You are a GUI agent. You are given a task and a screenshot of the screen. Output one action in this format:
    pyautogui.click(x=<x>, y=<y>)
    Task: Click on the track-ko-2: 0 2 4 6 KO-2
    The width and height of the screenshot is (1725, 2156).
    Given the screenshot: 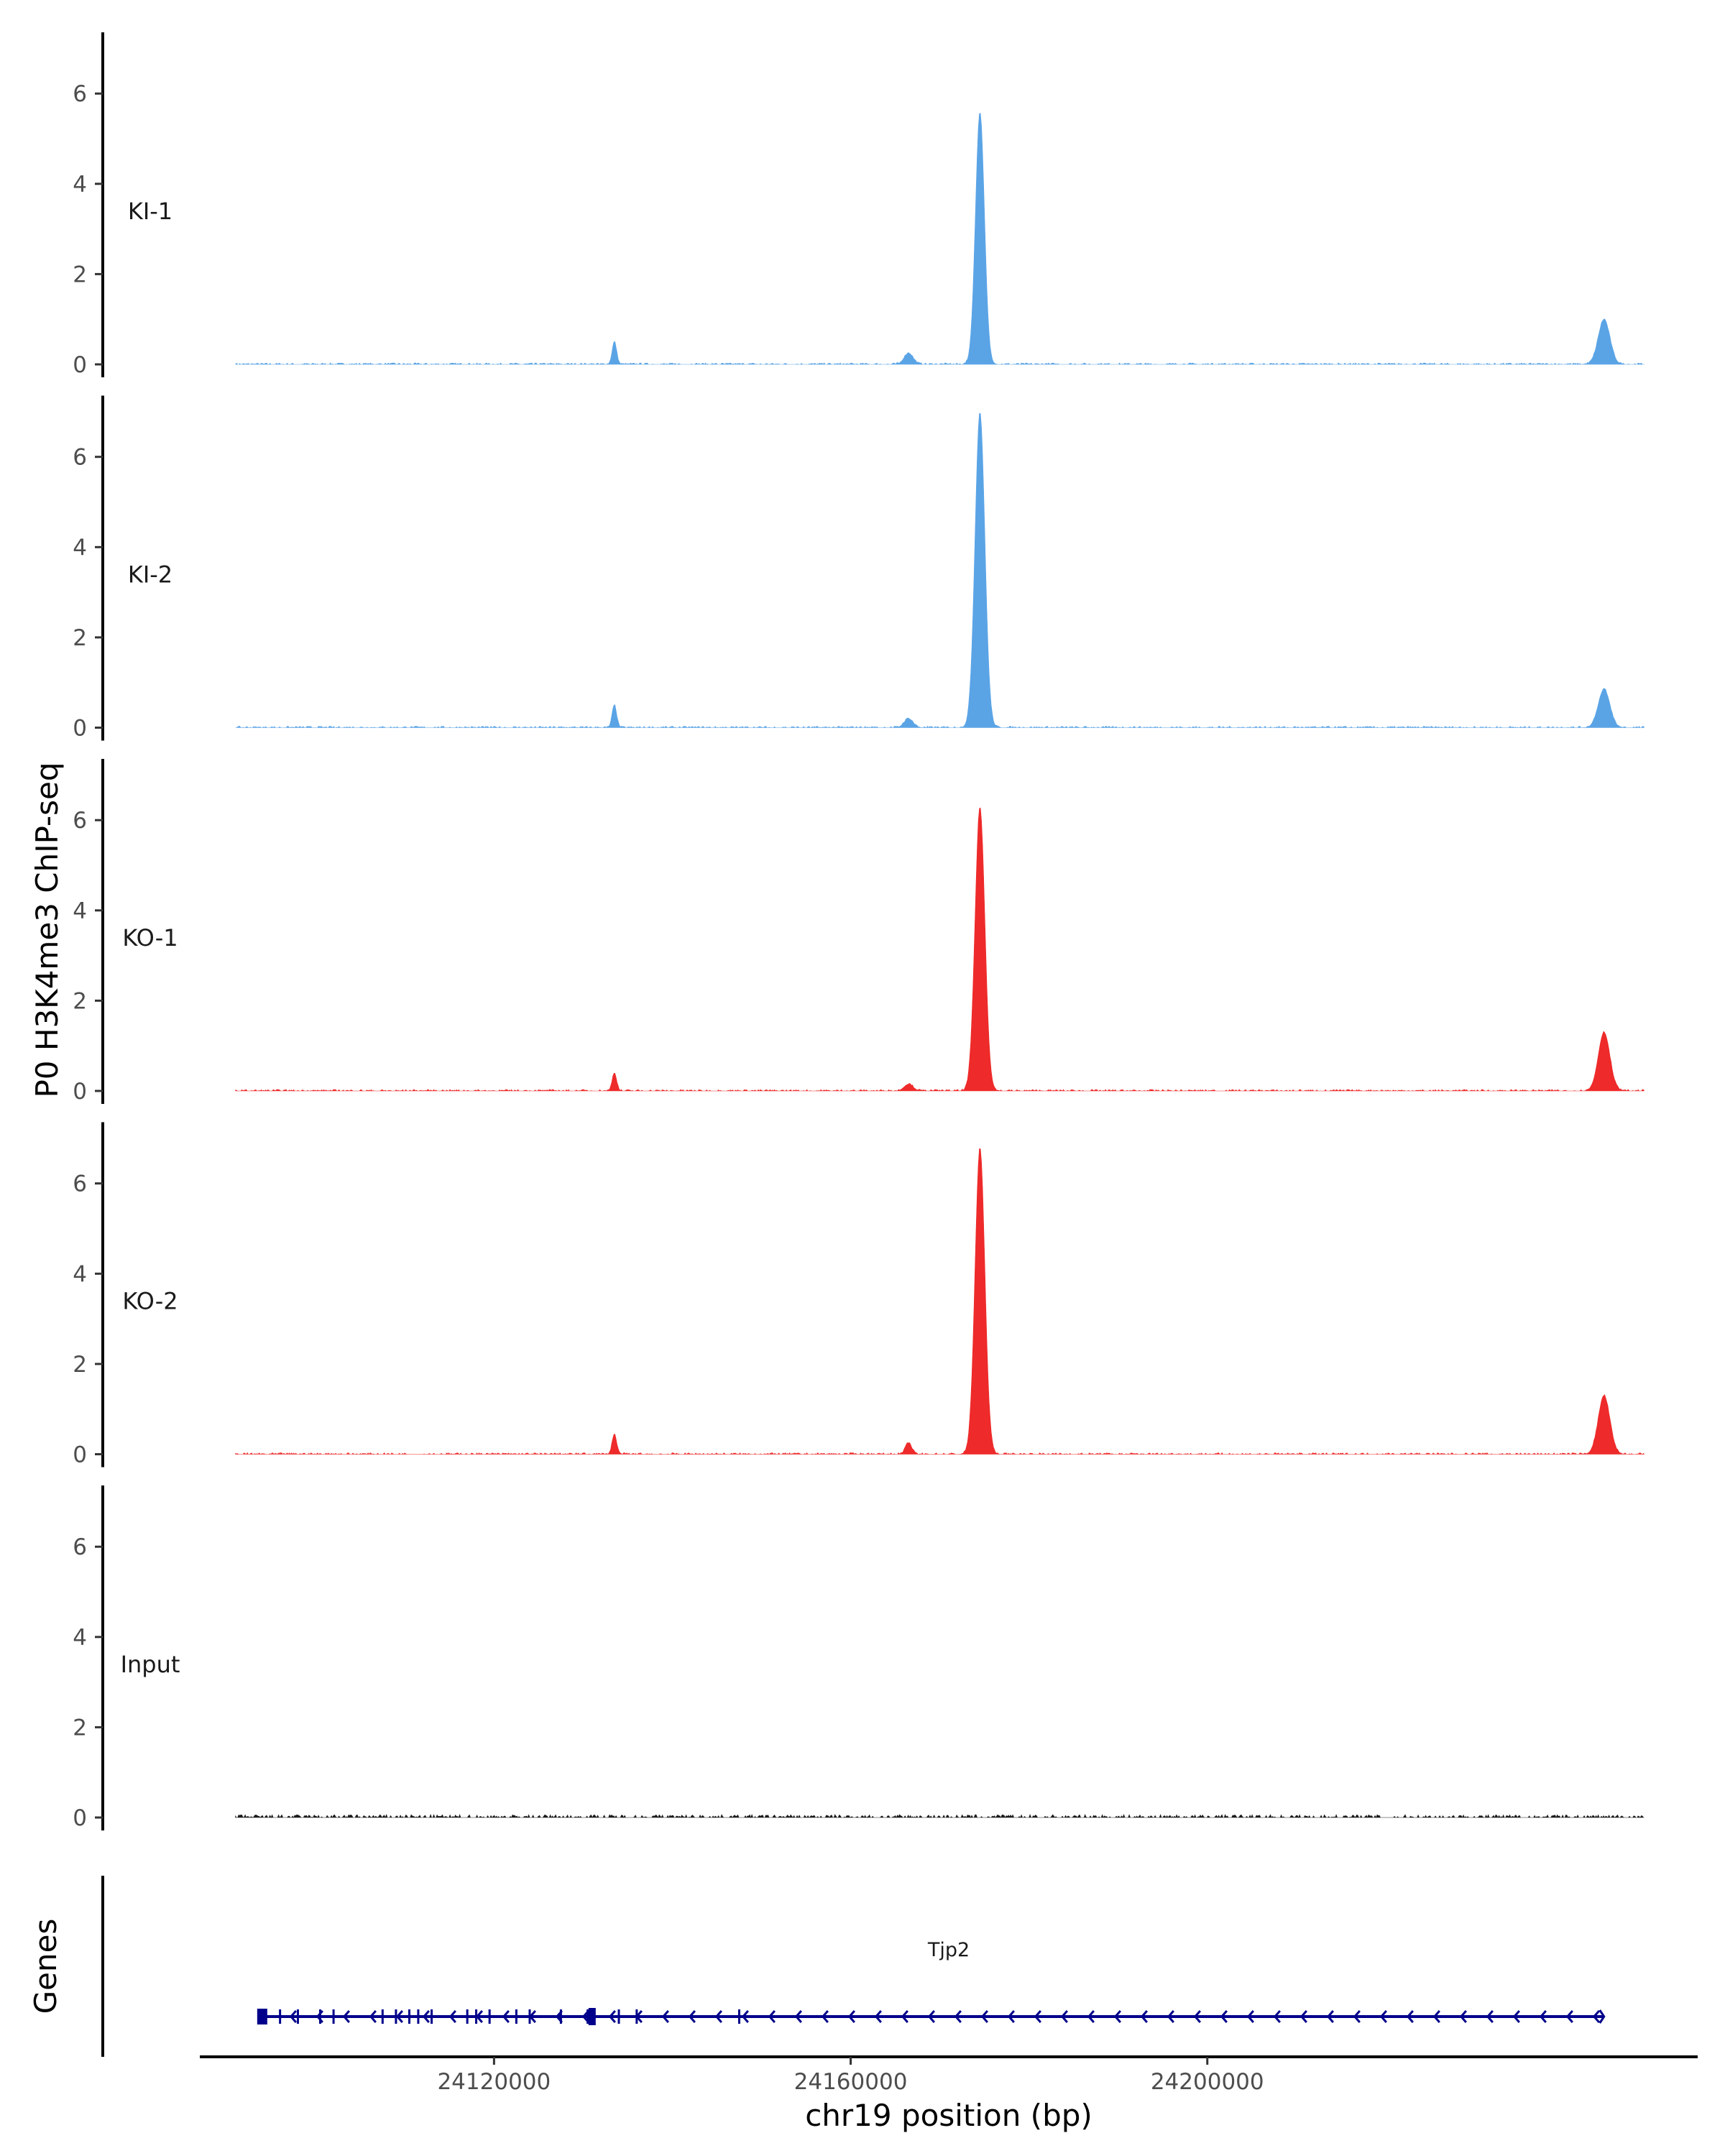 What is the action you would take?
    pyautogui.click(x=859, y=1295)
    